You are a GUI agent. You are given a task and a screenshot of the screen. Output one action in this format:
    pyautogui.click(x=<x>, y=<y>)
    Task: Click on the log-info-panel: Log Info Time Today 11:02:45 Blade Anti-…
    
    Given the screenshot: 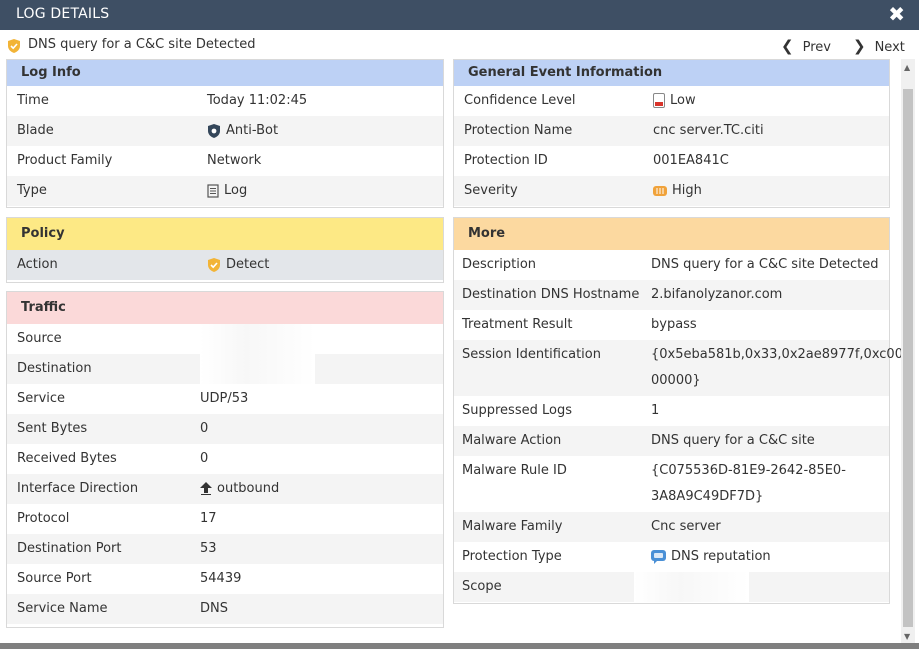 What is the action you would take?
    pyautogui.click(x=225, y=133)
    